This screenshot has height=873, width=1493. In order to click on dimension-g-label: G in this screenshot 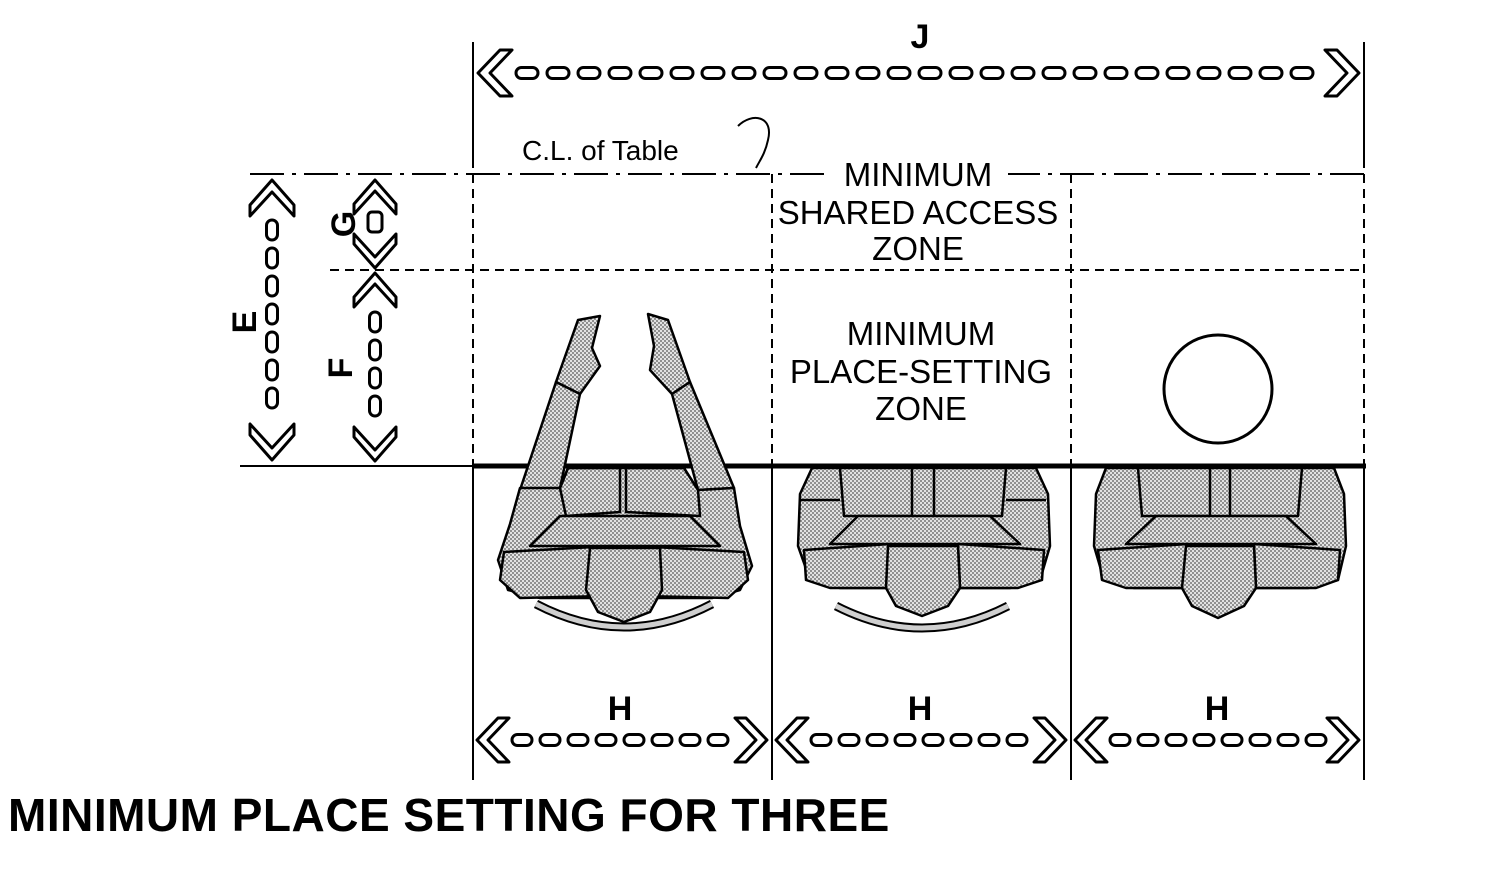, I will do `click(344, 224)`.